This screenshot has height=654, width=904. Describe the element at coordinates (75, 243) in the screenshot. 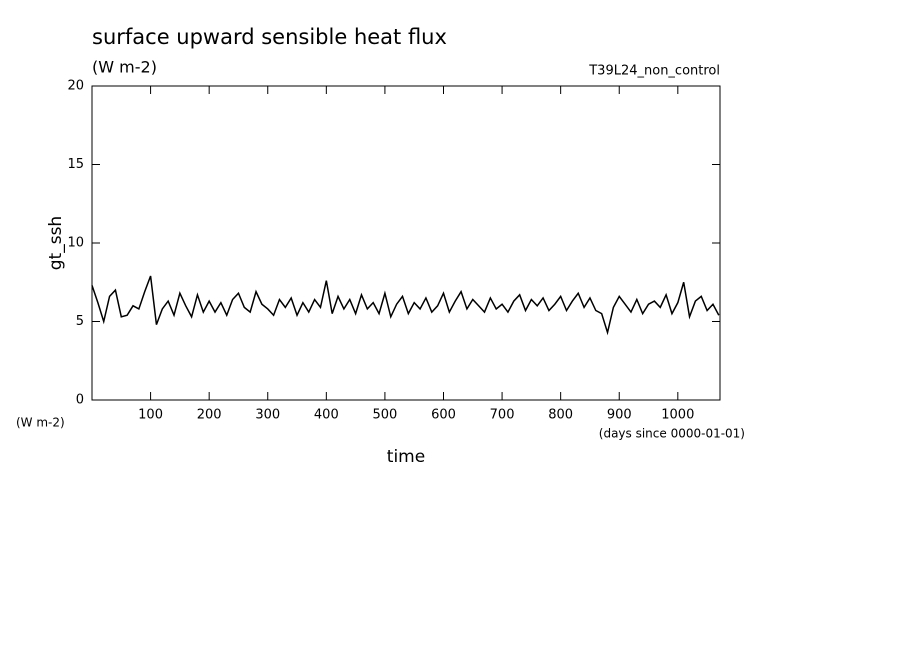

I see `y-tick-label: 10` at that location.